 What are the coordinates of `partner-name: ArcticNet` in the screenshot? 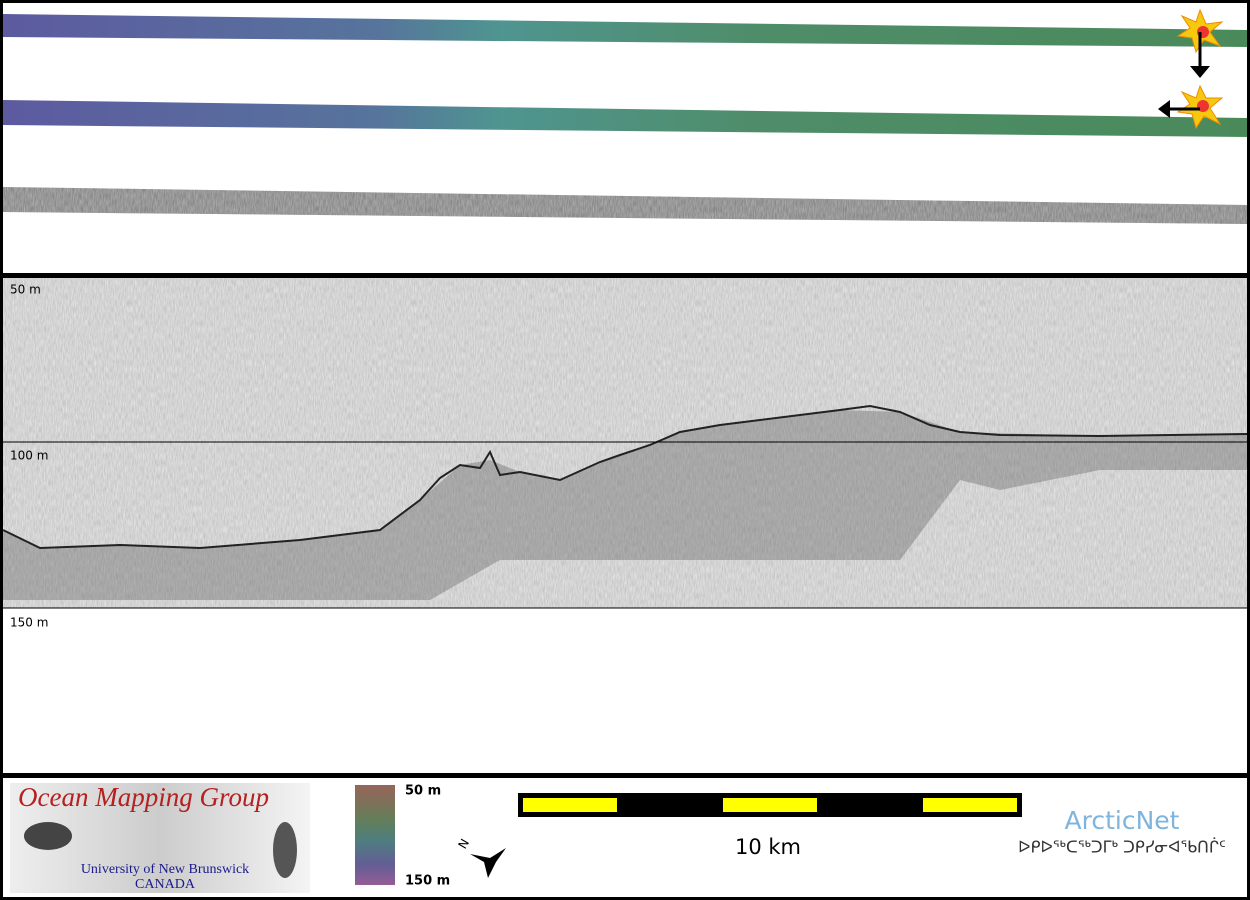 It's located at (1122, 820).